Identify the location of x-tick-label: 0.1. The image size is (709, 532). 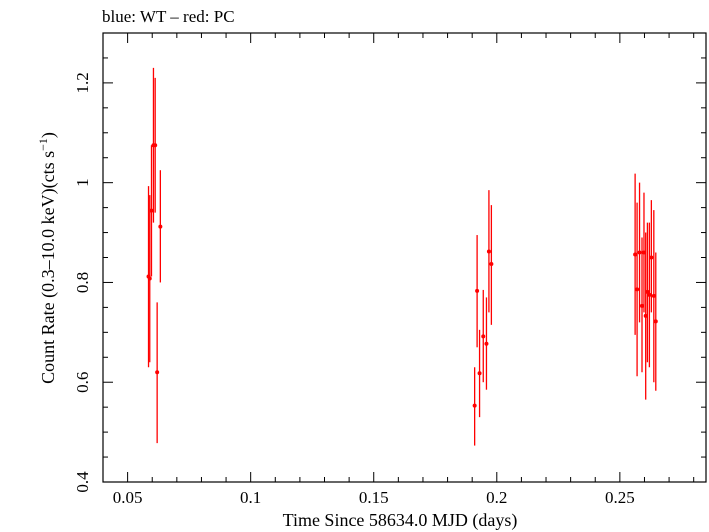
(250, 497).